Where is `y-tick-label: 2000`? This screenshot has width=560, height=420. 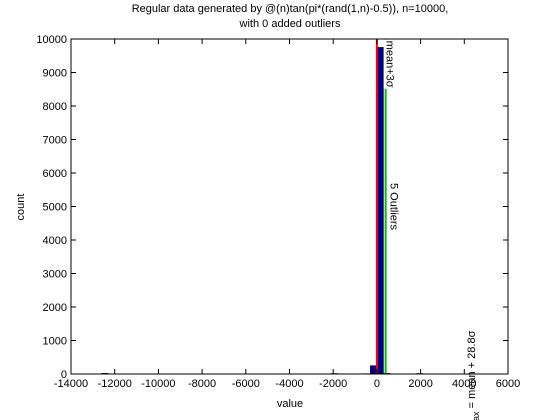 y-tick-label: 2000 is located at coordinates (55, 308).